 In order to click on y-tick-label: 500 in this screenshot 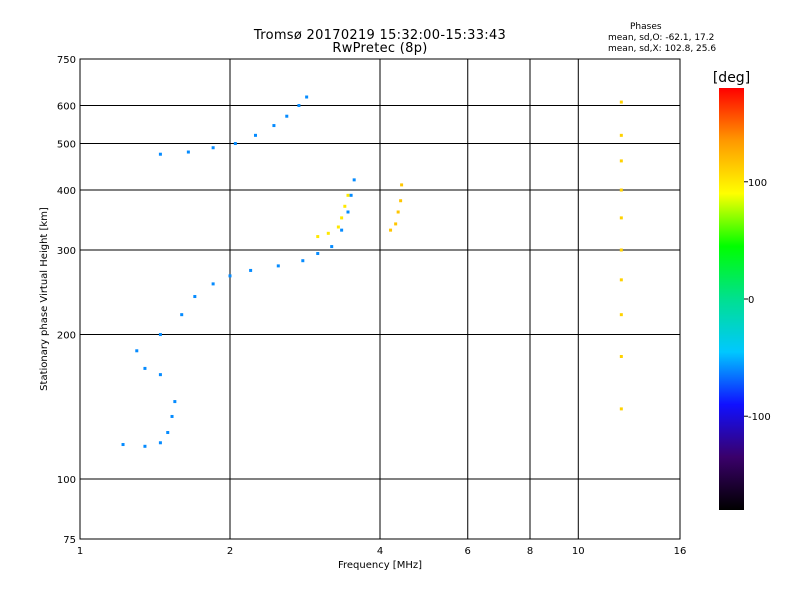, I will do `click(66, 145)`.